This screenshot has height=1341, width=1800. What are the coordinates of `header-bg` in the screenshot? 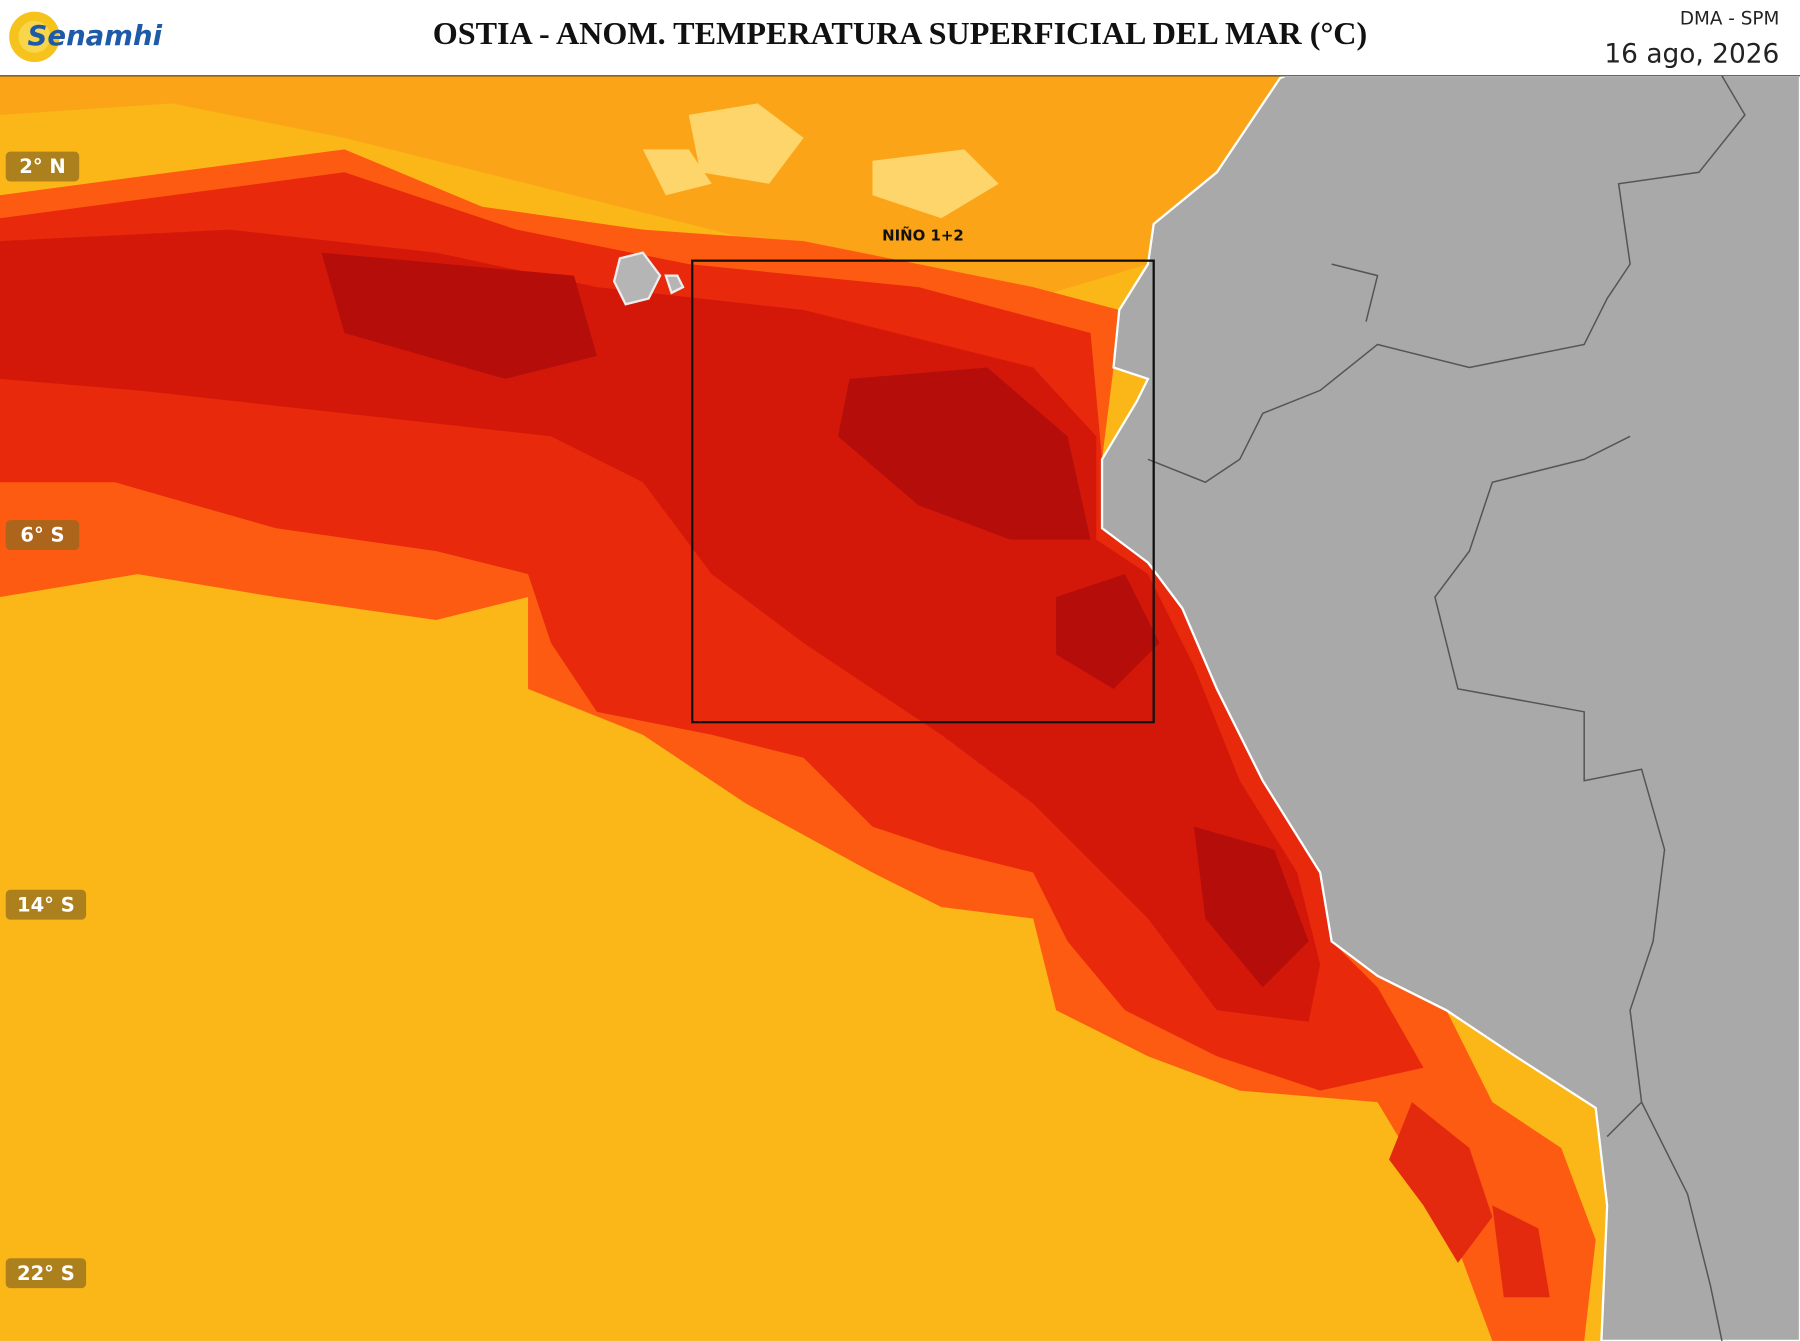 It's located at (900, 38).